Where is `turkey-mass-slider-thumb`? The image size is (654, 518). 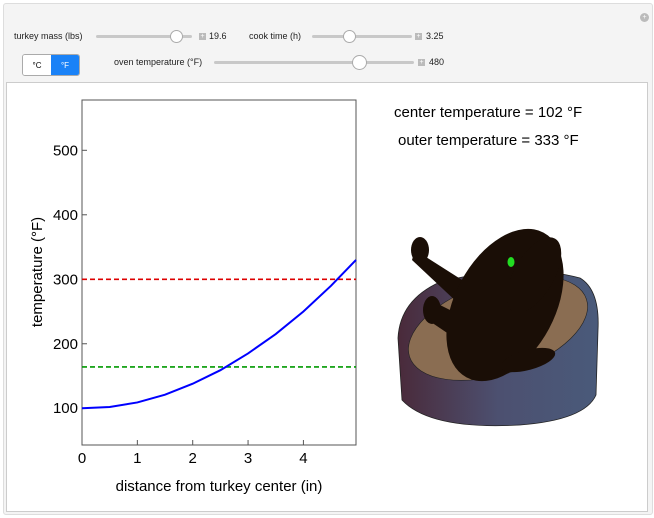
turkey-mass-slider-thumb is located at coordinates (176, 36).